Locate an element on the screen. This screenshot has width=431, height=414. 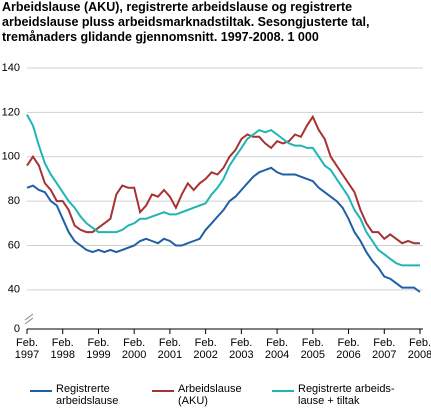
x-tick-label: Feb. 2001 is located at coordinates (170, 349).